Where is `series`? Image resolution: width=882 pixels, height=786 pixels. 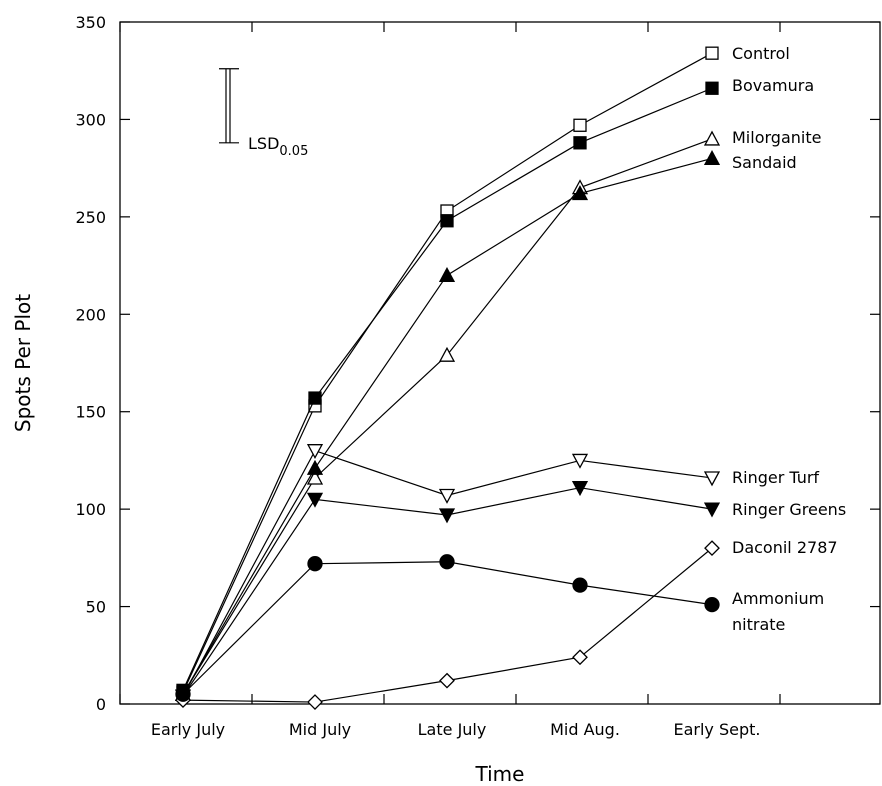 series is located at coordinates (447, 628).